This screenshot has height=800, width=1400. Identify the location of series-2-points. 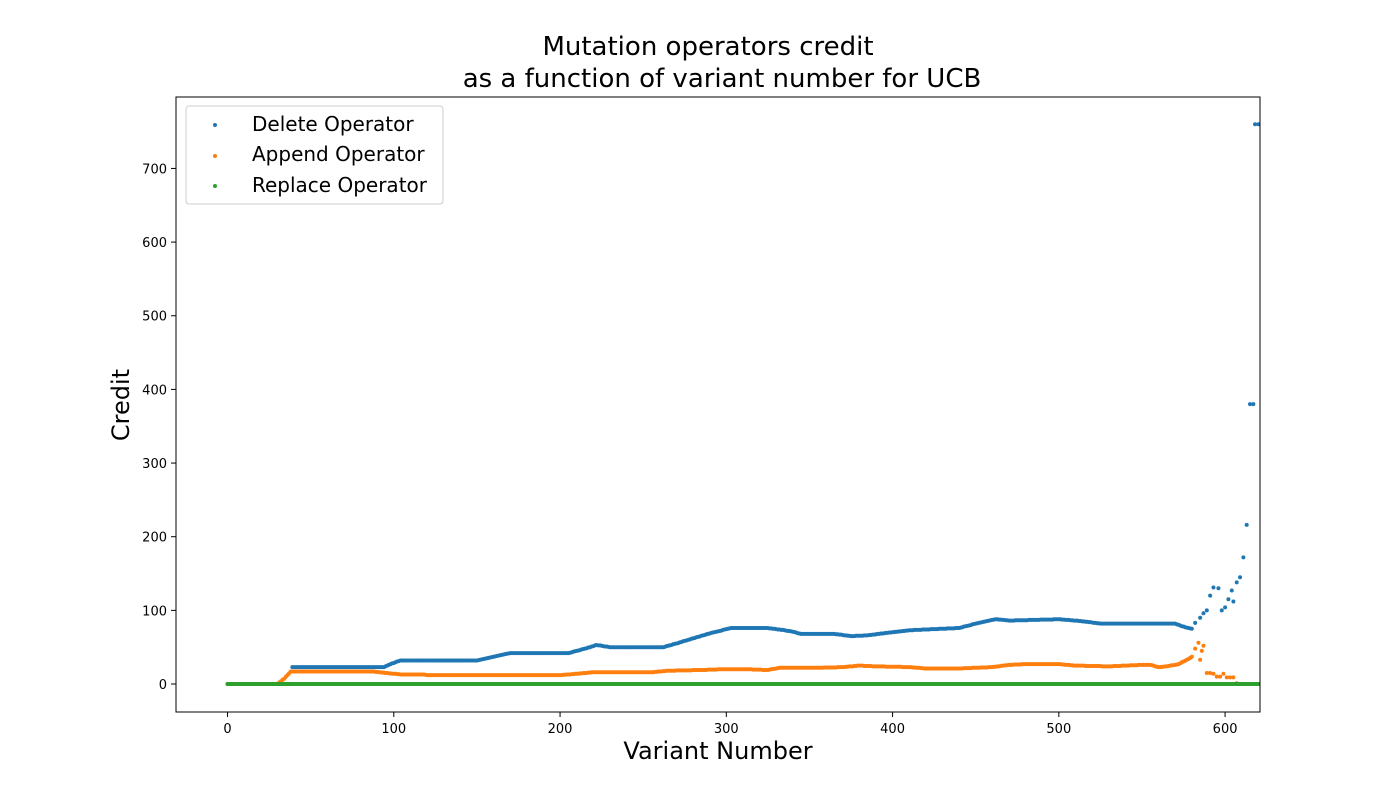
(743, 684).